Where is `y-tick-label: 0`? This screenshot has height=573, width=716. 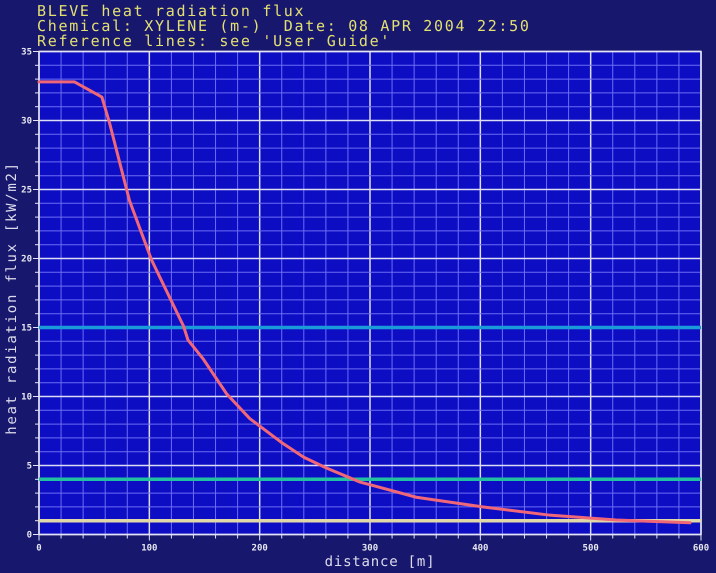 y-tick-label: 0 is located at coordinates (29, 535).